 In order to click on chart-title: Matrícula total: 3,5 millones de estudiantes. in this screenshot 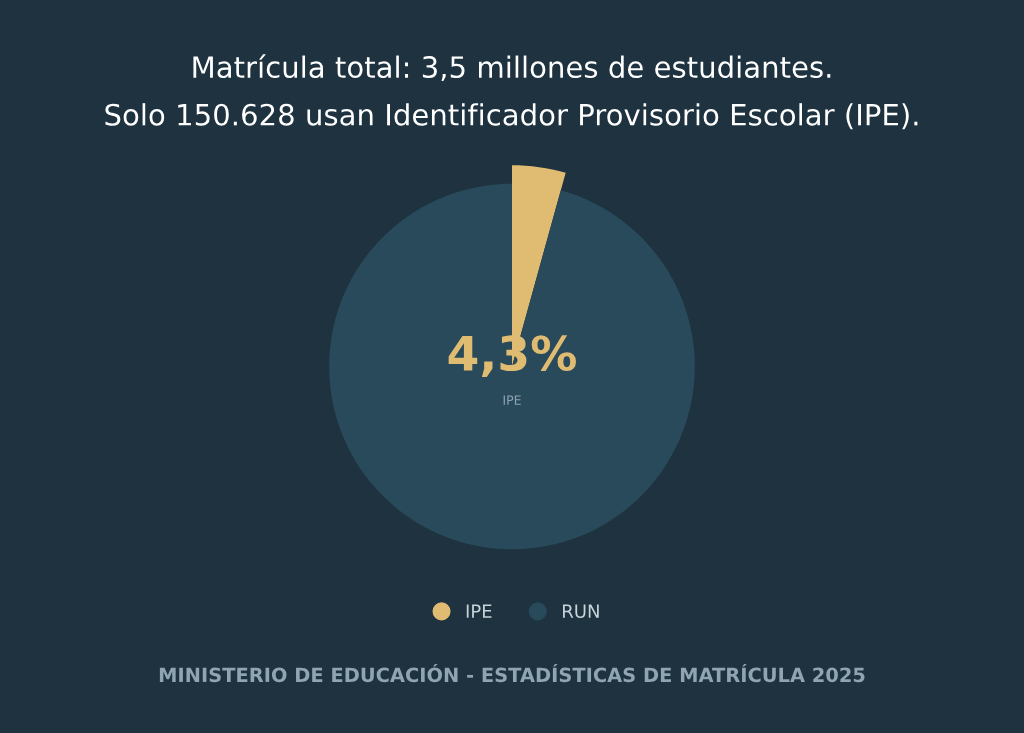, I will do `click(512, 68)`.